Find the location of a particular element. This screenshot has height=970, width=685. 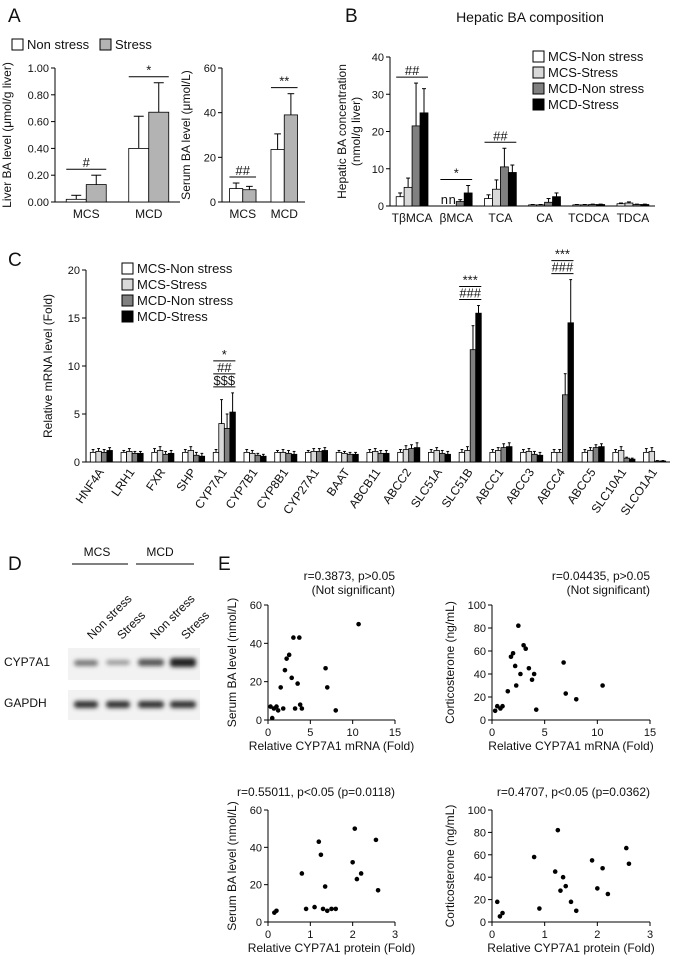

x-tick-label: ABCC4 is located at coordinates (550, 485).